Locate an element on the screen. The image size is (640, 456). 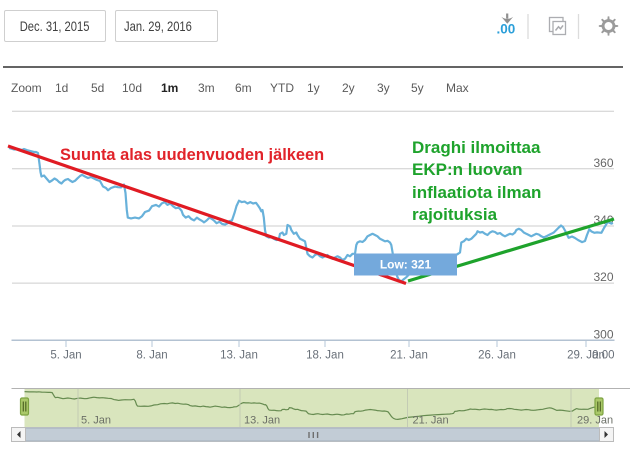
svg-text: 0.00 is located at coordinates (603, 355).